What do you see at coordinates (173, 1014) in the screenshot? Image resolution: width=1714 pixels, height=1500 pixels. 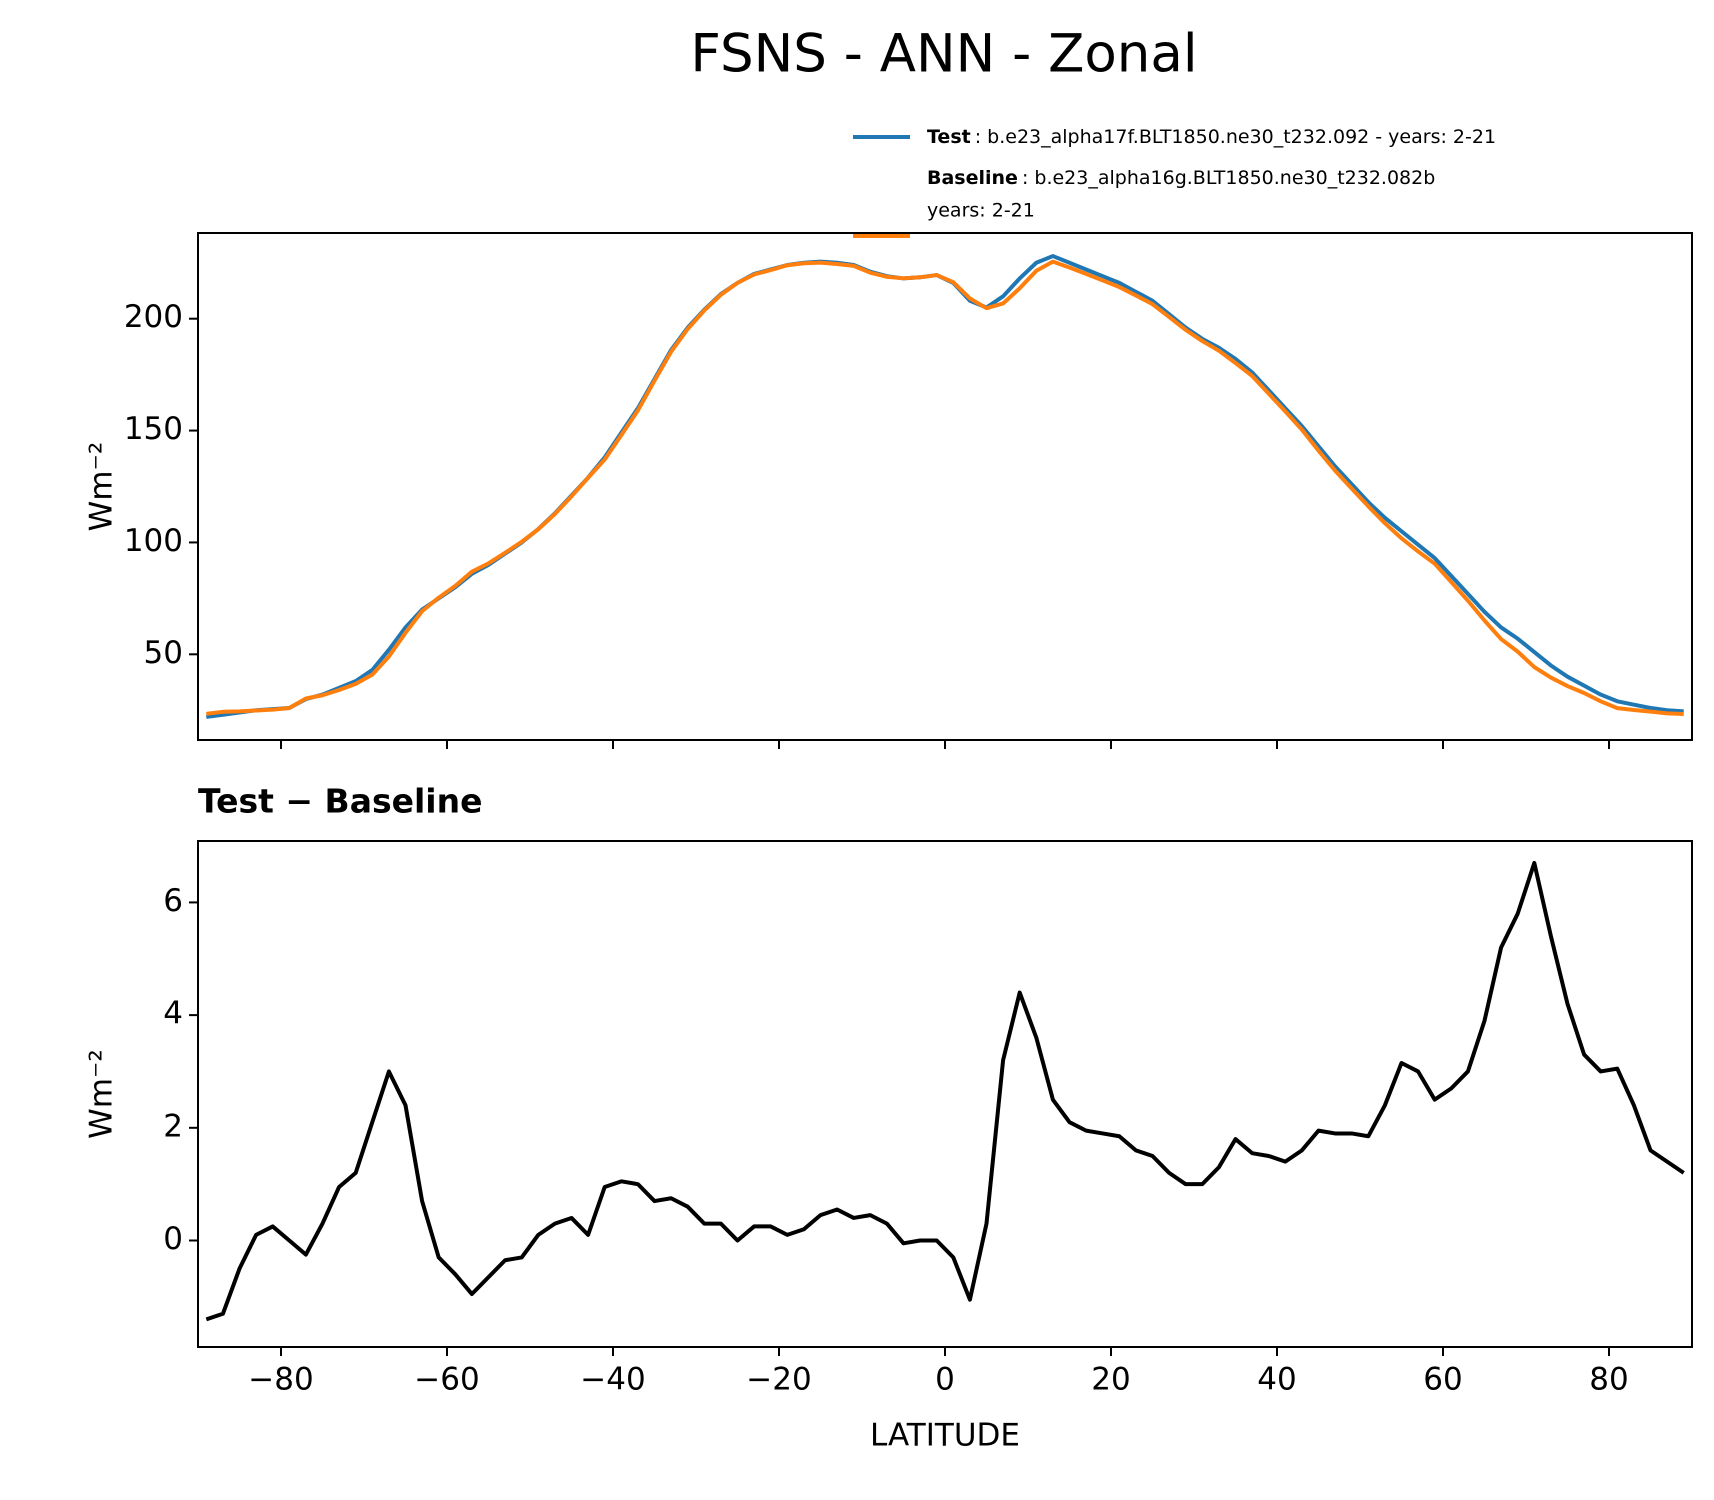 I see `y-tick-label: 4` at bounding box center [173, 1014].